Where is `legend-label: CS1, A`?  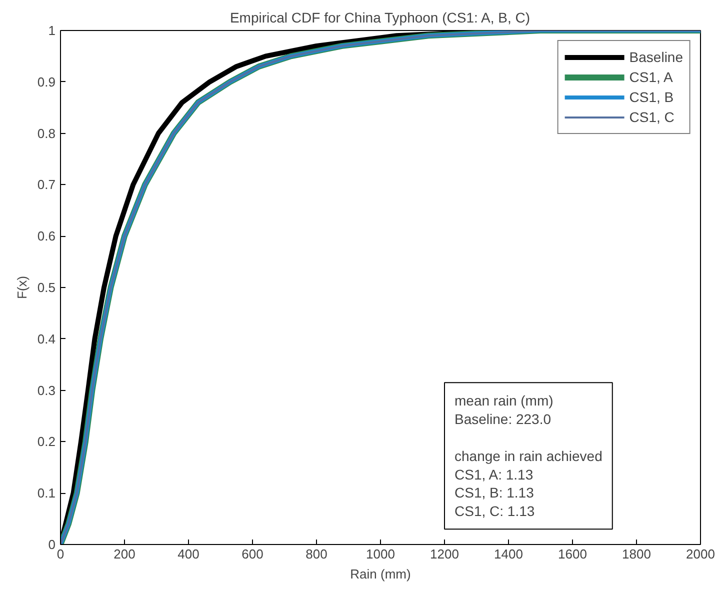 legend-label: CS1, A is located at coordinates (651, 77).